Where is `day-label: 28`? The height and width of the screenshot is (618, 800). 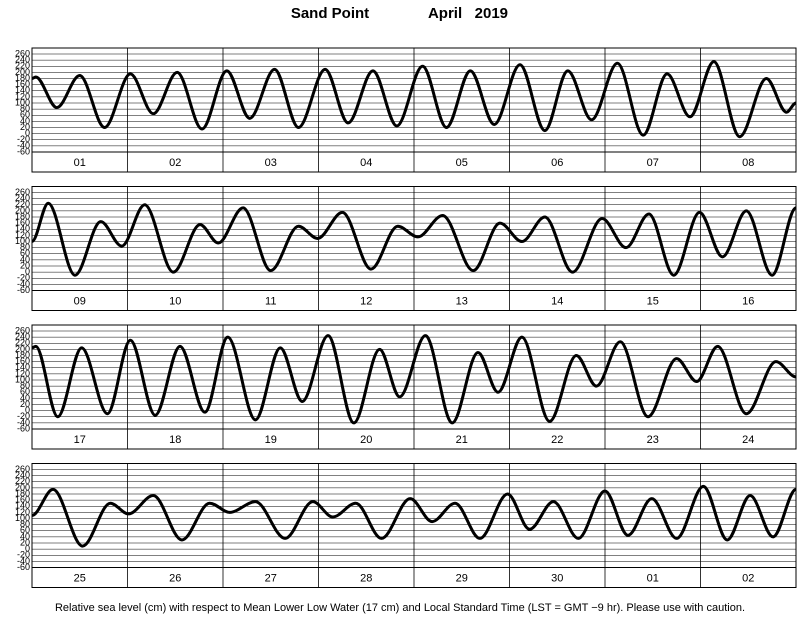 day-label: 28 is located at coordinates (366, 578).